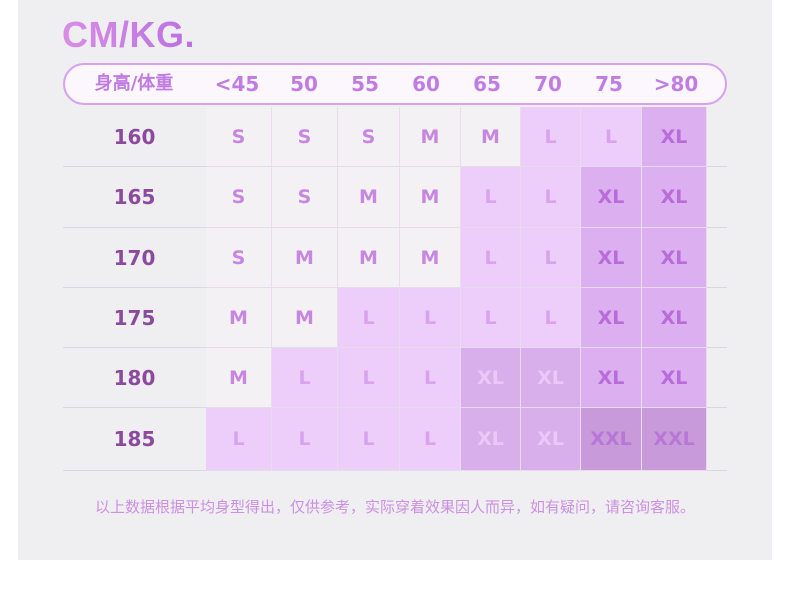 This screenshot has height=599, width=790. I want to click on row-label: 165, so click(134, 197).